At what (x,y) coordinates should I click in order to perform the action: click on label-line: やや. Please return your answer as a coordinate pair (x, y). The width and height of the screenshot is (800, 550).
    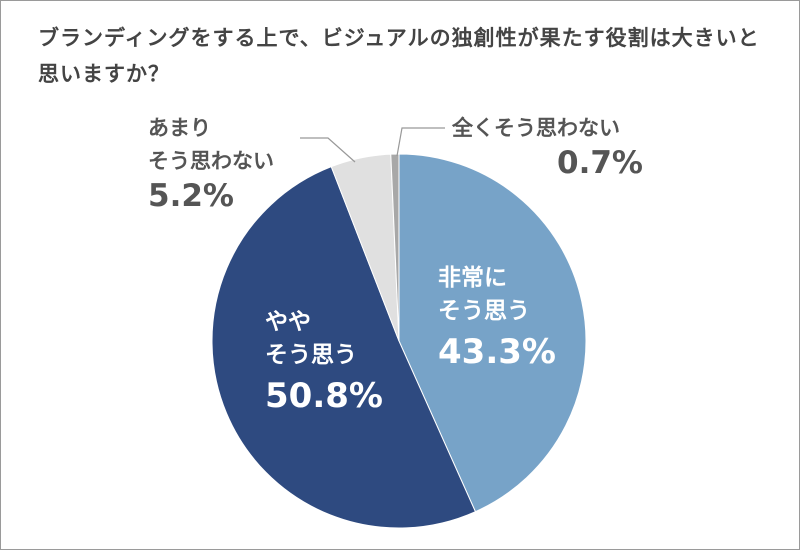
    Looking at the image, I should click on (288, 322).